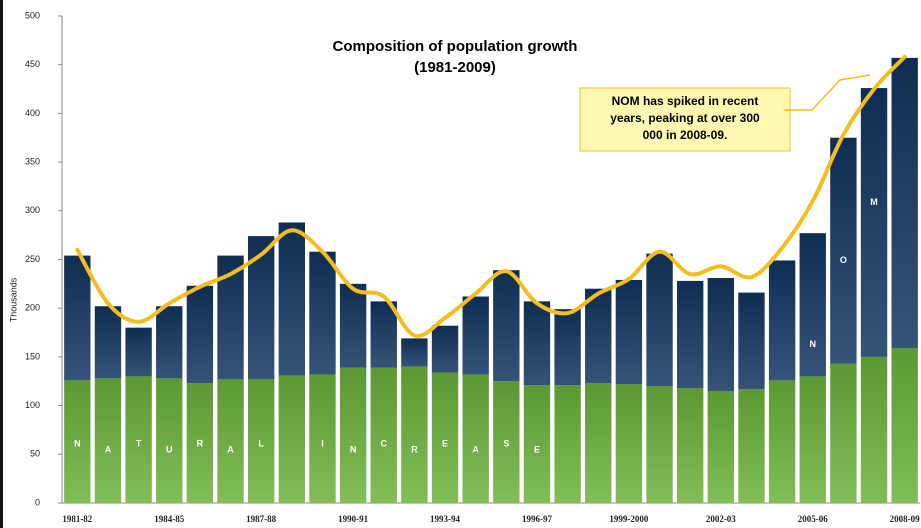 The height and width of the screenshot is (528, 921). Describe the element at coordinates (77, 519) in the screenshot. I see `x-tick-label: 1981-82` at that location.